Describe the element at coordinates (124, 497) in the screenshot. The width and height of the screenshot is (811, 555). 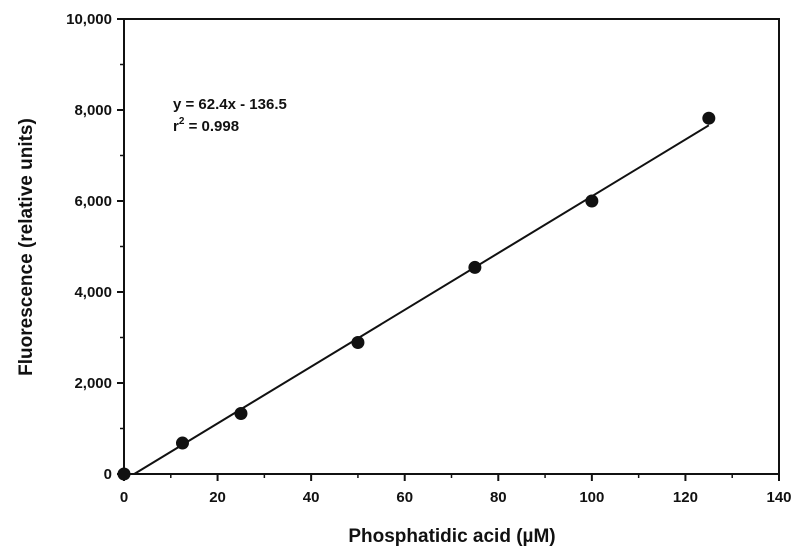
I see `x-tick-label: 0` at that location.